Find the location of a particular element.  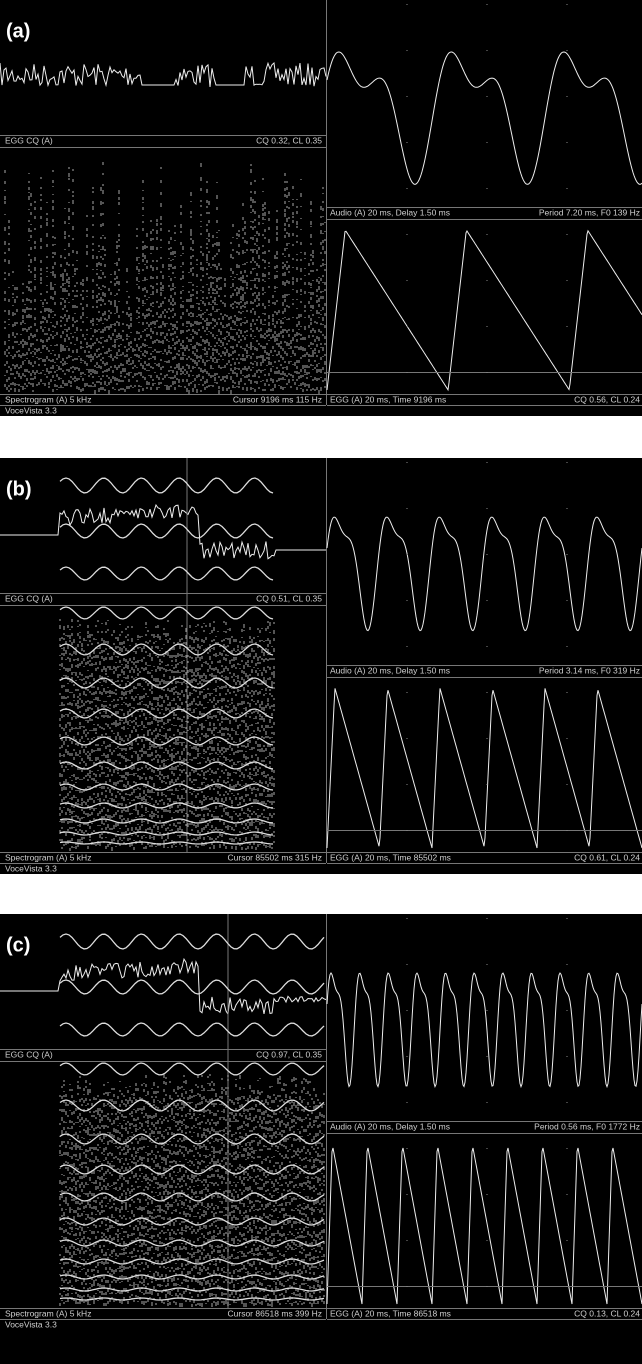

panel-tag: (a) is located at coordinates (18, 31).